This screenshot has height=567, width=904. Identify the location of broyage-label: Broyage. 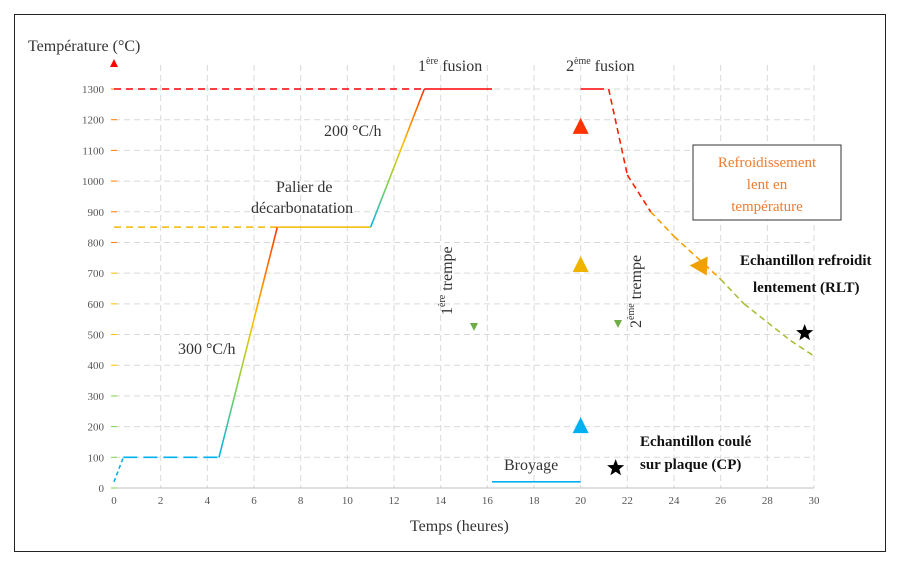
(531, 465).